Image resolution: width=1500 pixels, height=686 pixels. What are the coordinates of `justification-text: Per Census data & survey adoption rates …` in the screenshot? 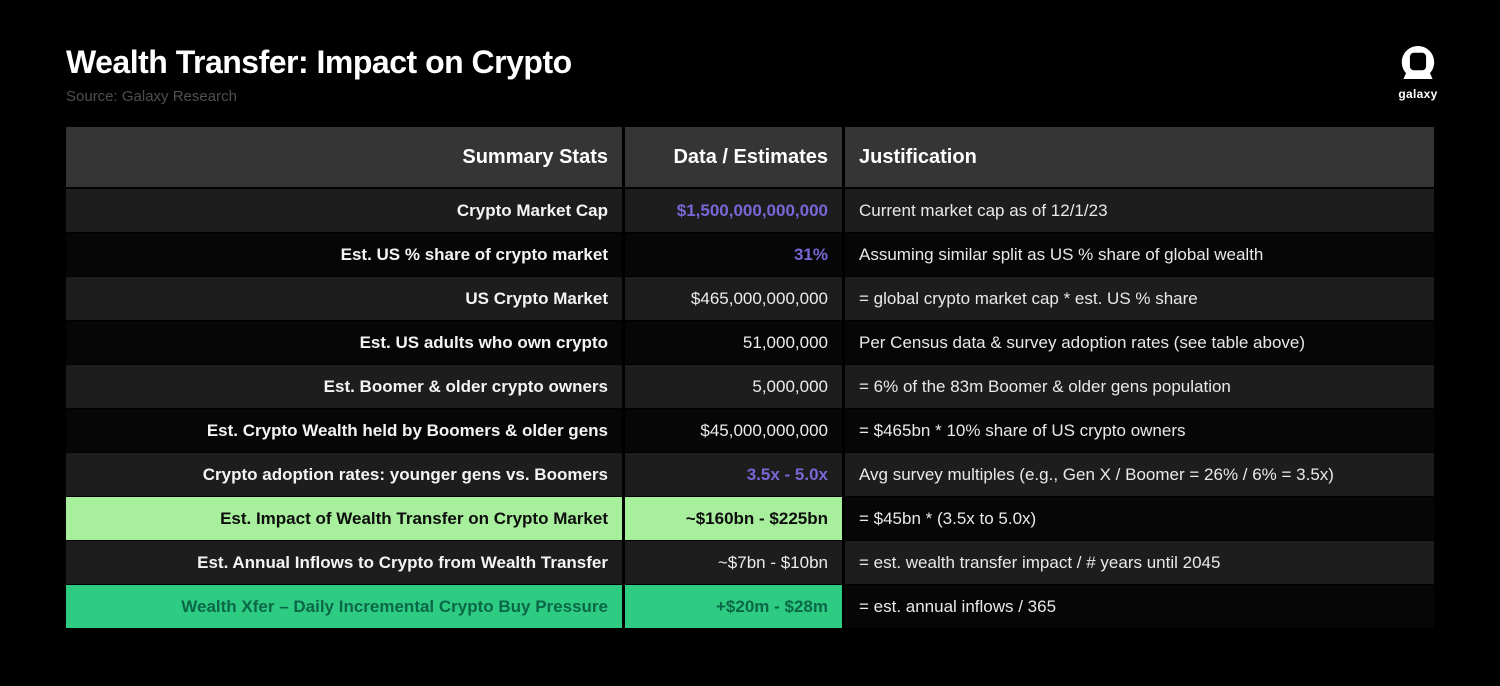 It's located at (1082, 342).